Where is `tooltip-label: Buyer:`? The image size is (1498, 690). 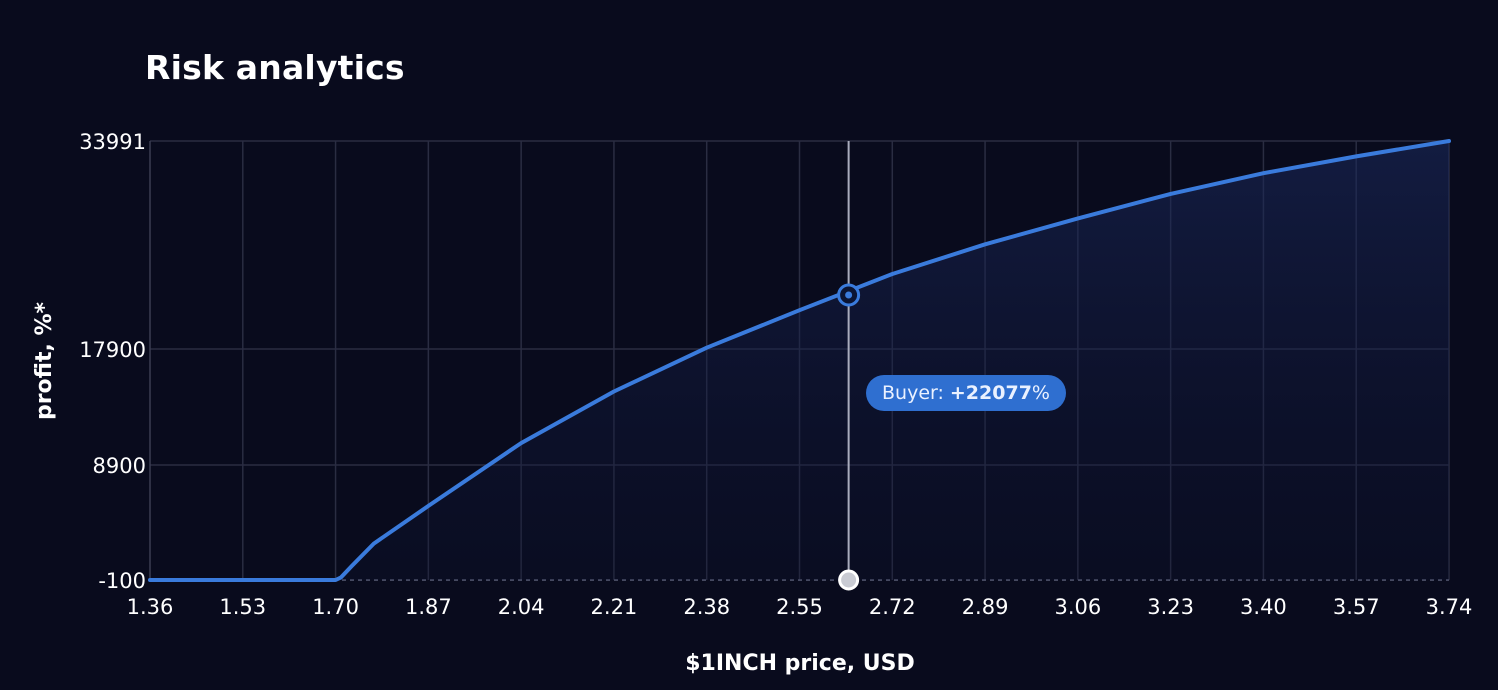 tooltip-label: Buyer: is located at coordinates (913, 393).